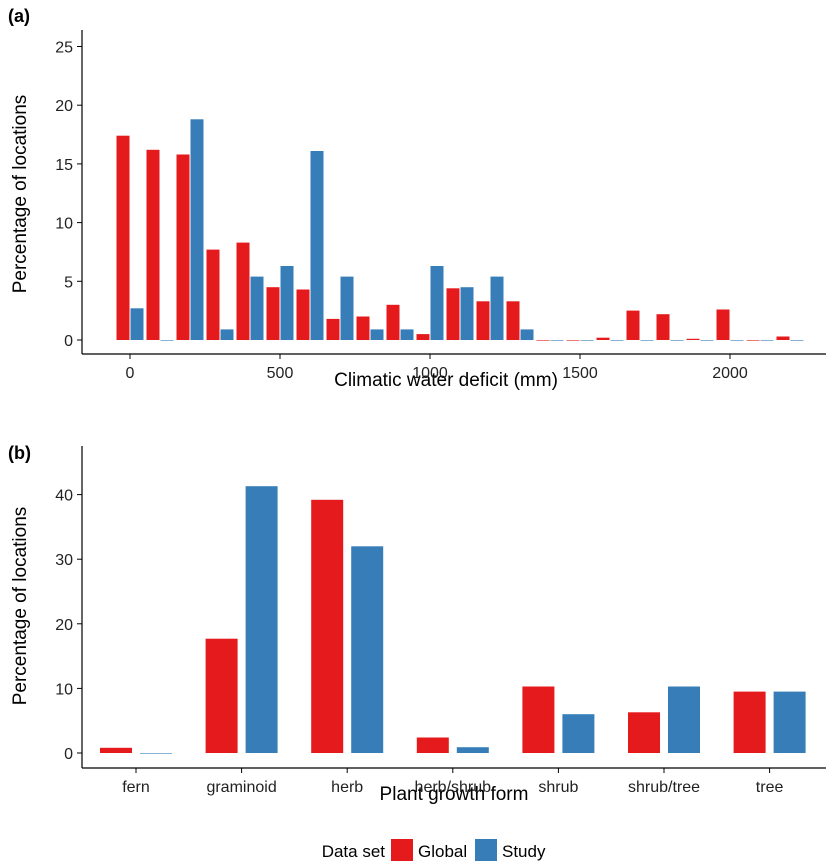 The width and height of the screenshot is (832, 865). What do you see at coordinates (20, 194) in the screenshot?
I see `panel-a-y-axis-title: Percentage of locations` at bounding box center [20, 194].